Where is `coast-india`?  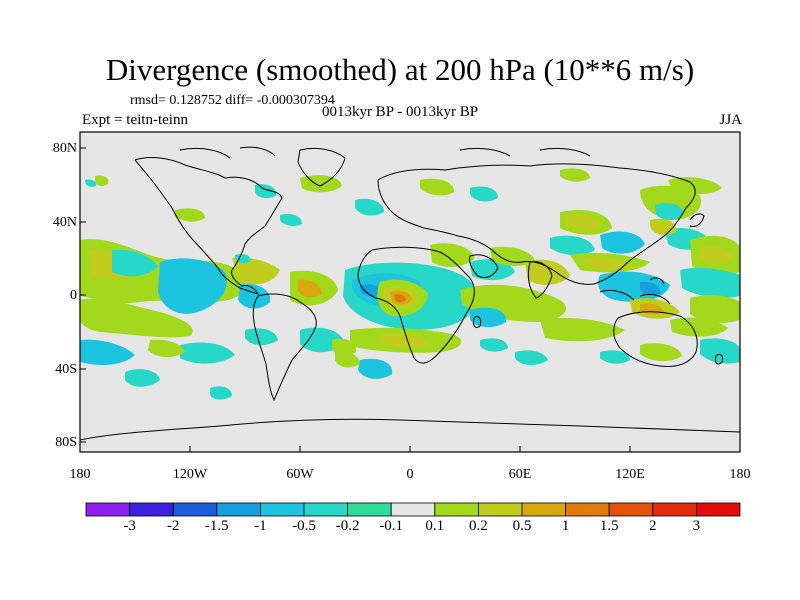
coast-india is located at coordinates (540, 280).